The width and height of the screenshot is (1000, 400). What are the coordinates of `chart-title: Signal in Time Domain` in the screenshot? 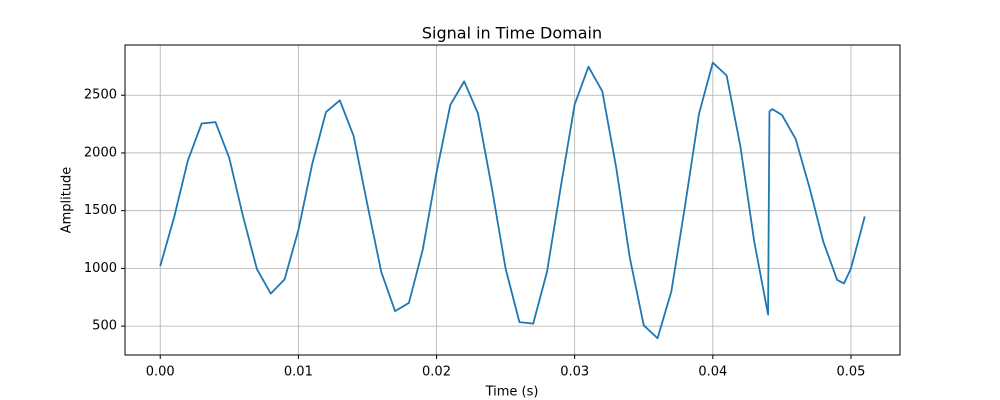 It's located at (512, 33).